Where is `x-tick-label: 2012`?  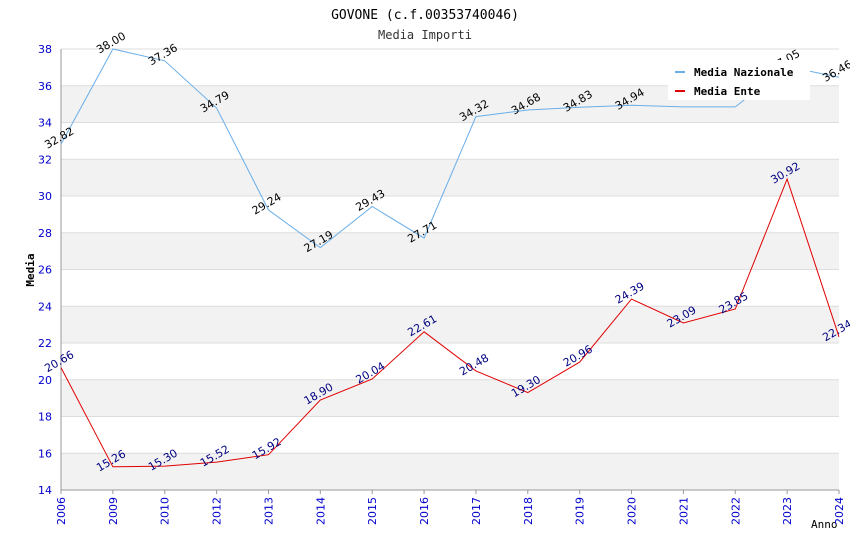
x-tick-label: 2012 is located at coordinates (217, 511).